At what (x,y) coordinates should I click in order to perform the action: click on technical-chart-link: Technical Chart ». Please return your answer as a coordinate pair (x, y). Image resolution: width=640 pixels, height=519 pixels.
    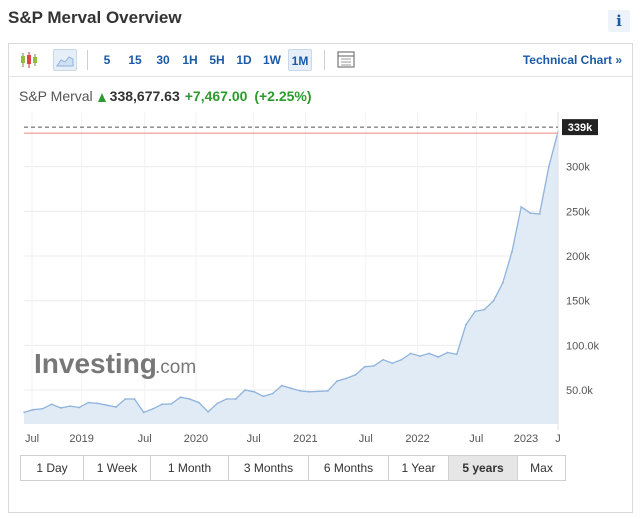
    Looking at the image, I should click on (572, 60).